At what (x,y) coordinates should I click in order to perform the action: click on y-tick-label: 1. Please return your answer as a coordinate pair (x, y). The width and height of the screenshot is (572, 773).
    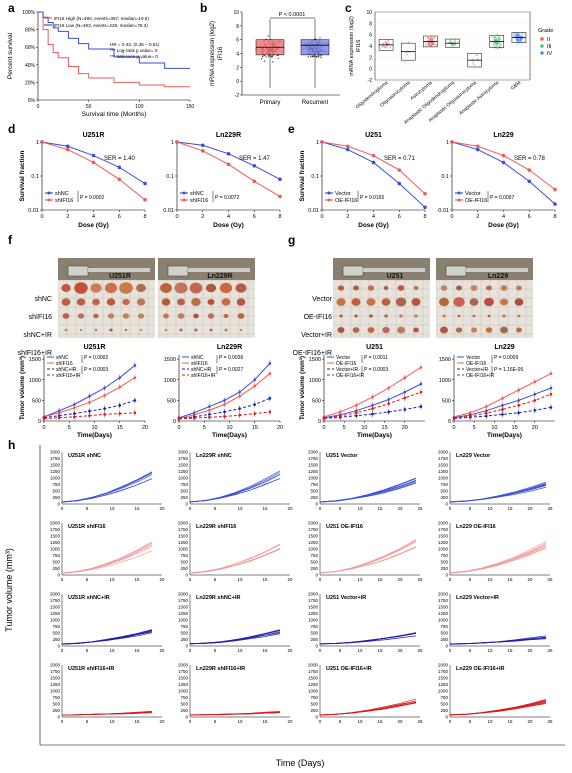
    Looking at the image, I should click on (37, 143).